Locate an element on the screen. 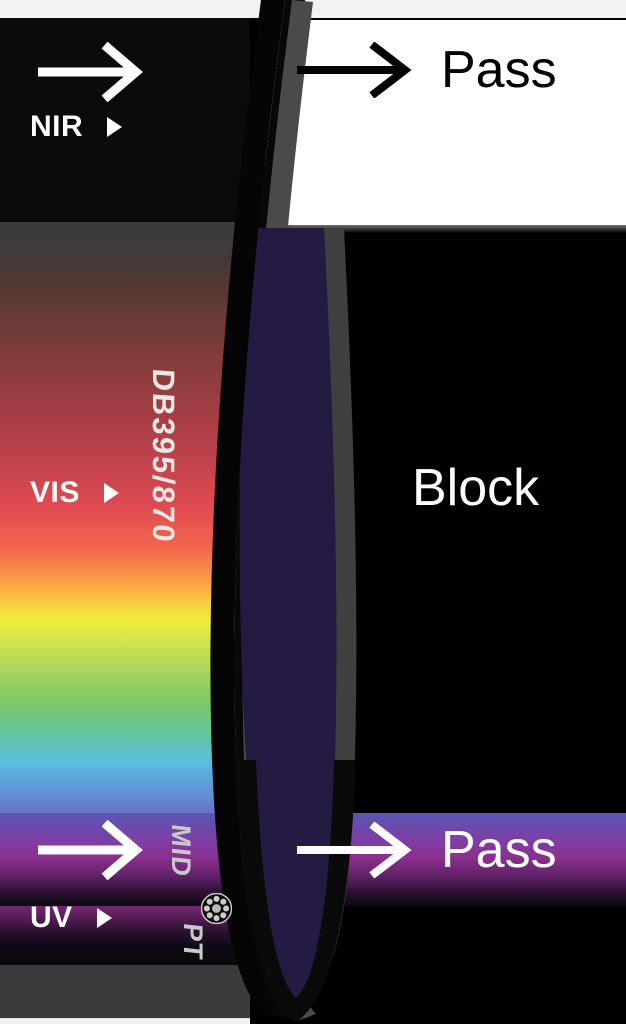 The height and width of the screenshot is (1024, 626). aperture-rosette-icon is located at coordinates (216, 908).